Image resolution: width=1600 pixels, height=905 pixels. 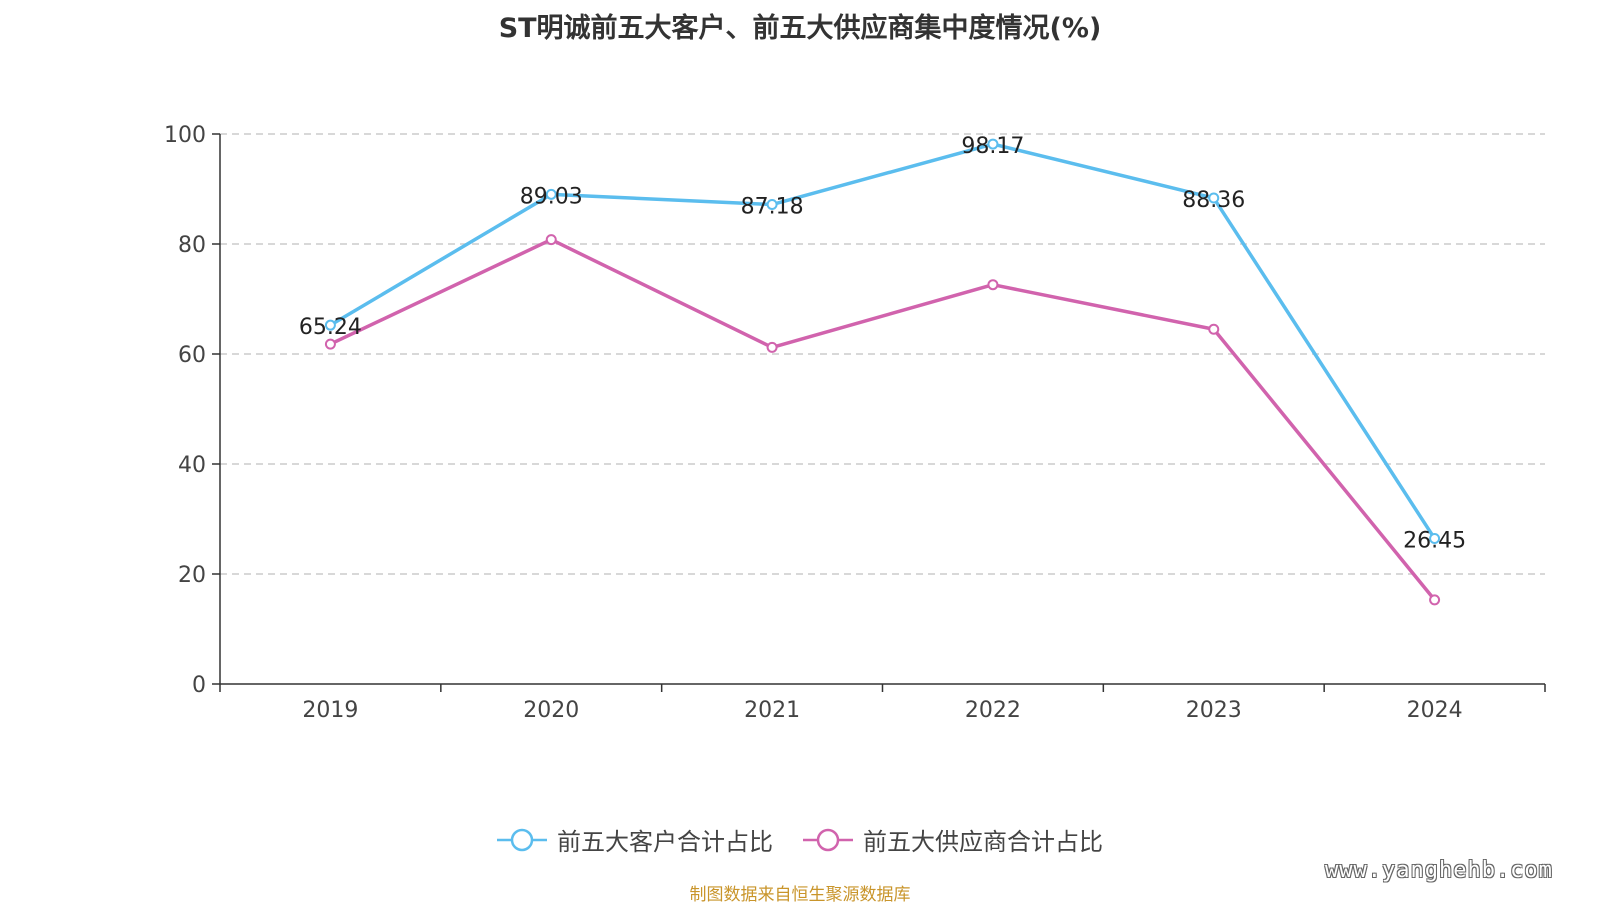 What do you see at coordinates (192, 575) in the screenshot?
I see `y-tick-label: 20` at bounding box center [192, 575].